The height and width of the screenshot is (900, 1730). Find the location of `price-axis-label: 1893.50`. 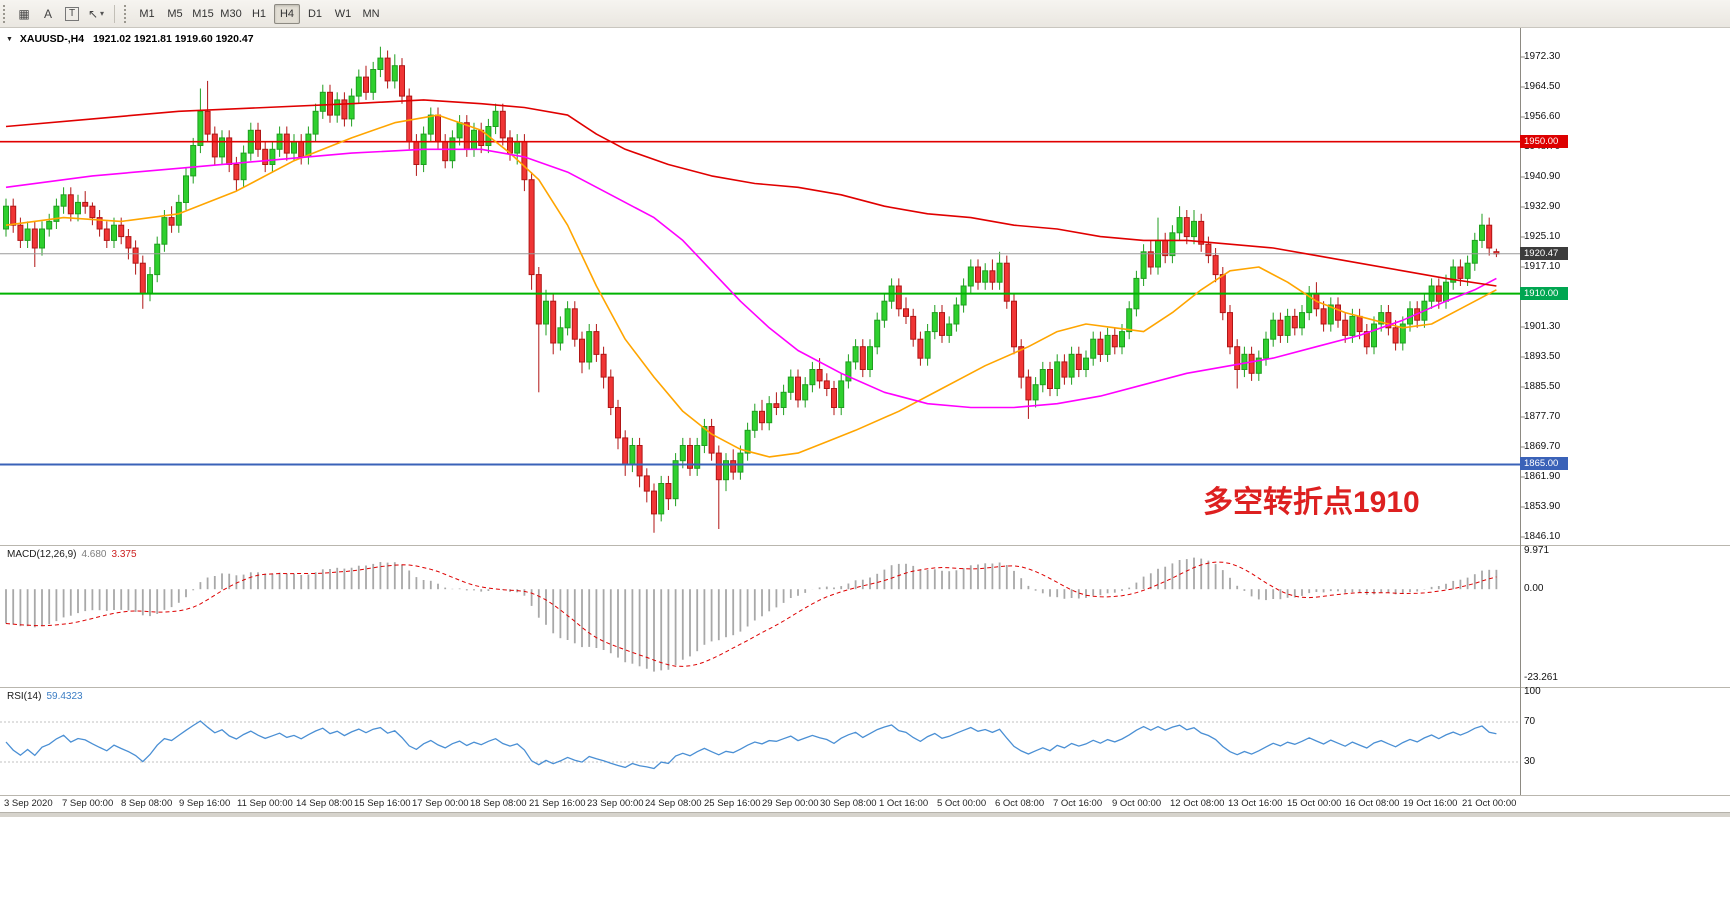

price-axis-label: 1893.50 is located at coordinates (1542, 356).